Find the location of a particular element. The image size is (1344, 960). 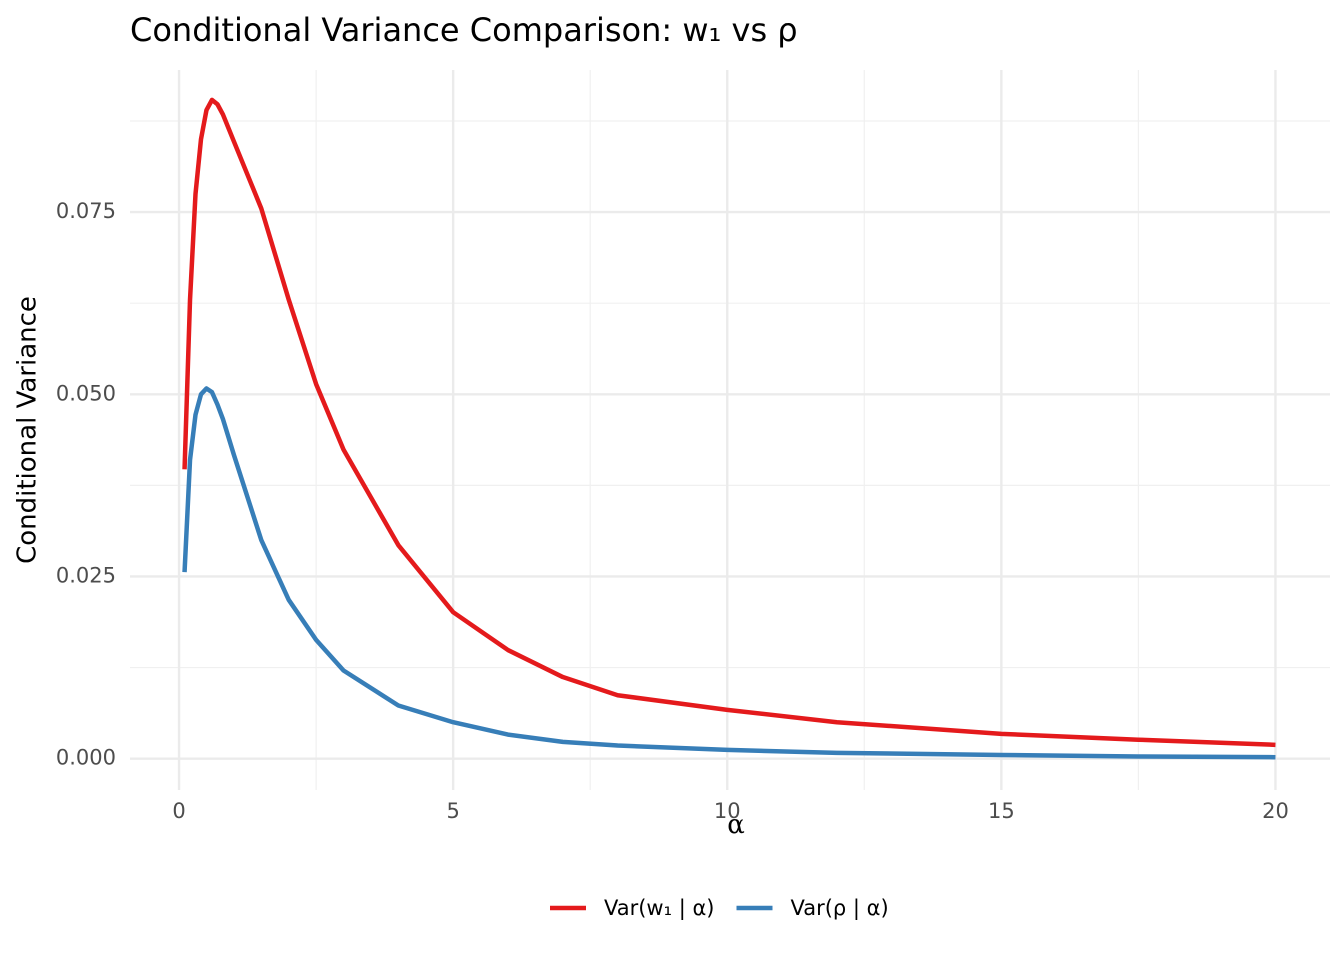

legend-label: Var(w₁ | α) is located at coordinates (659, 908).